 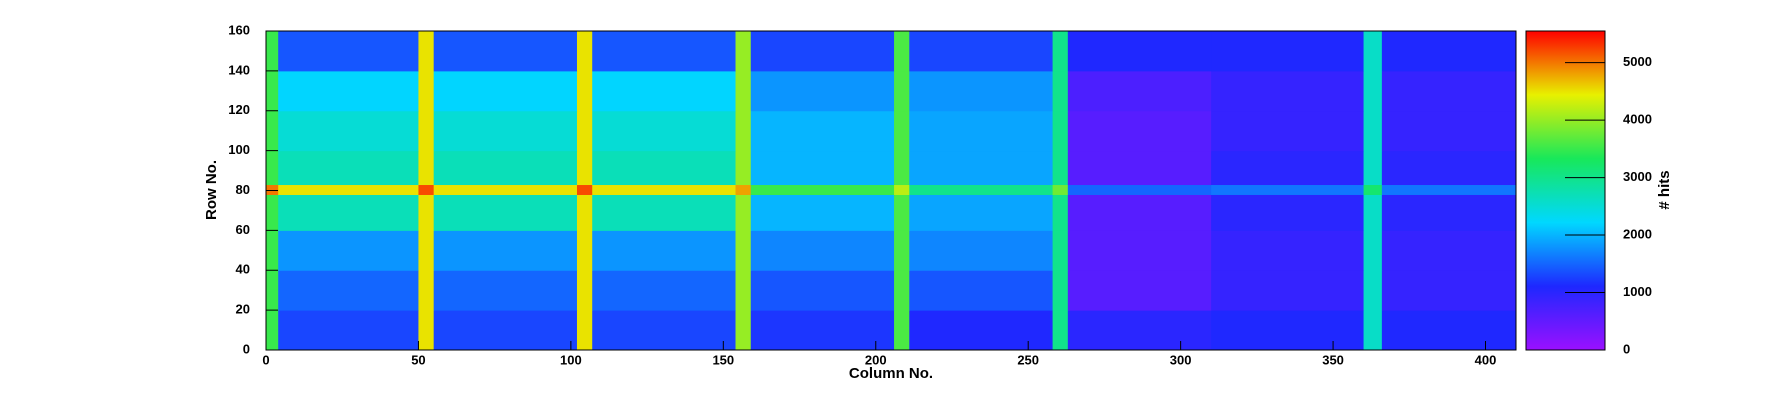 I want to click on x-tick-label: 300, so click(x=1181, y=359).